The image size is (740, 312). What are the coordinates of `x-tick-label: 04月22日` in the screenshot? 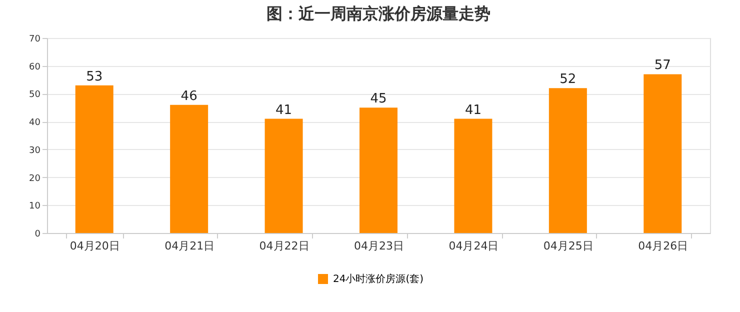 It's located at (284, 246).